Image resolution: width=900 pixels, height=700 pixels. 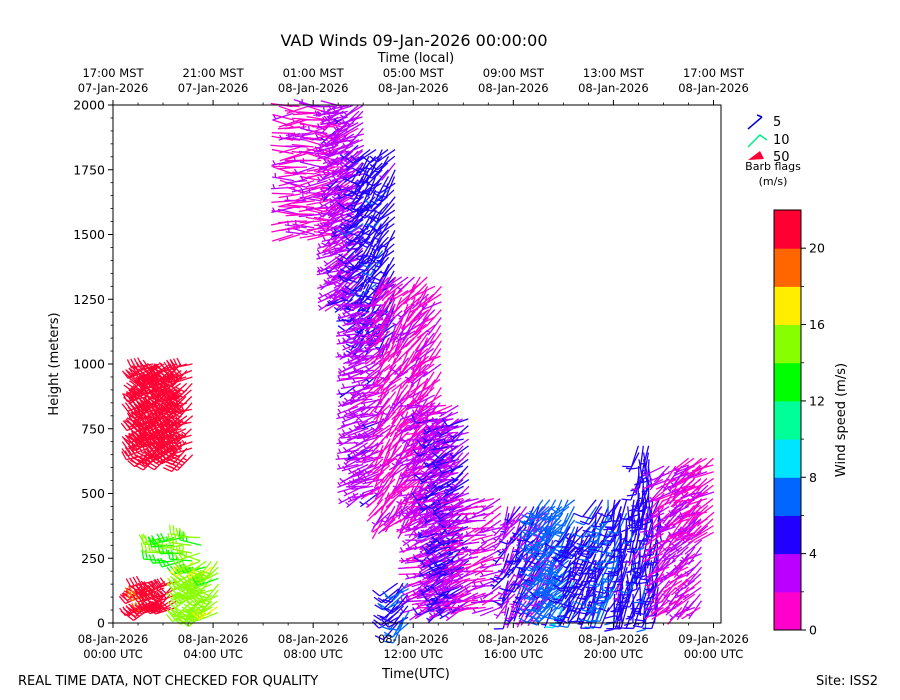 I want to click on chart-title: VAD Winds 09-Jan-2026 00:00:00, so click(x=413, y=40).